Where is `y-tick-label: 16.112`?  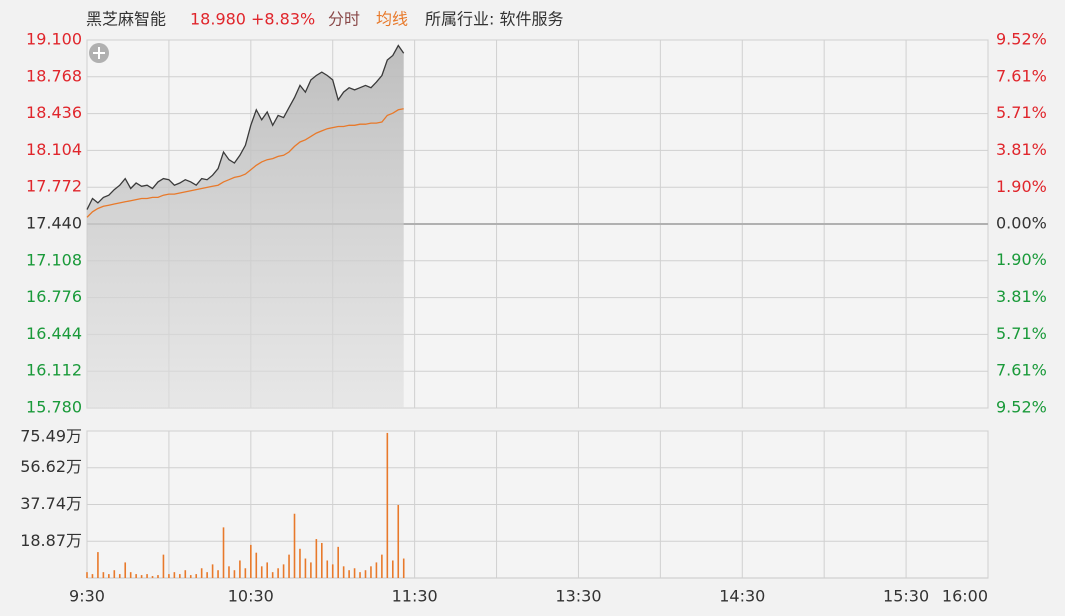
y-tick-label: 16.112 is located at coordinates (54, 370).